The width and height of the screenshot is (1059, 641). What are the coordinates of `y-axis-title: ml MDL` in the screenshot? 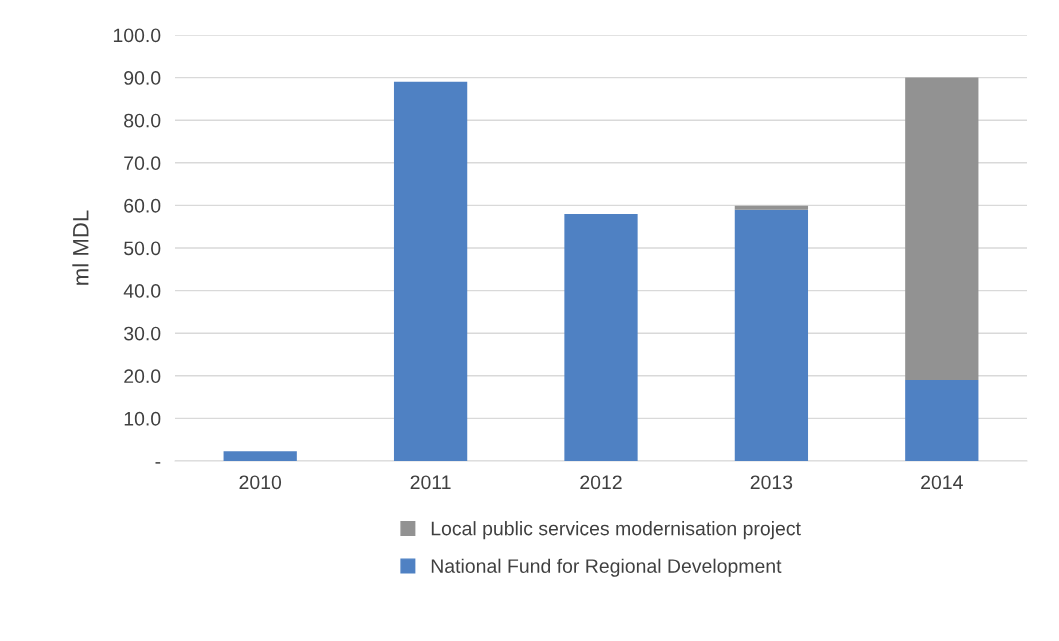 It's located at (80, 247).